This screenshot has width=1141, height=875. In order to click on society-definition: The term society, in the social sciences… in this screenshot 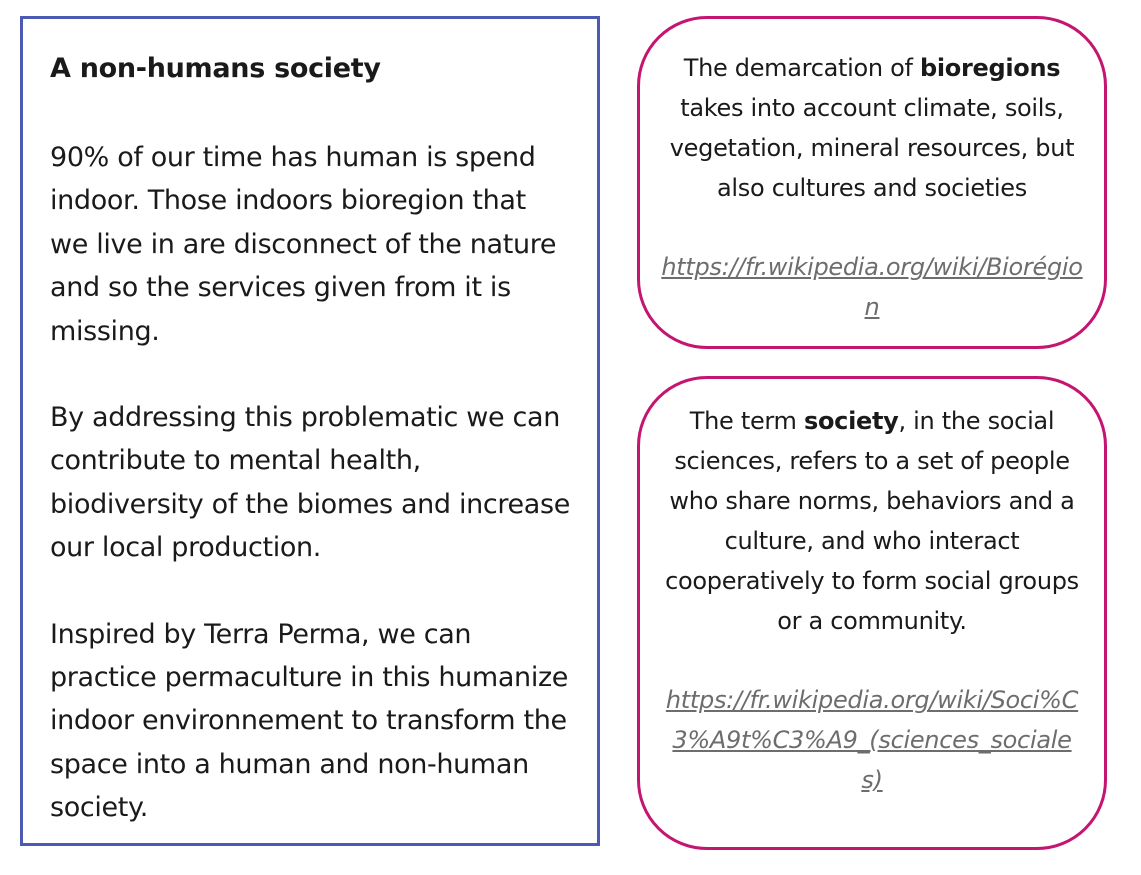, I will do `click(872, 521)`.